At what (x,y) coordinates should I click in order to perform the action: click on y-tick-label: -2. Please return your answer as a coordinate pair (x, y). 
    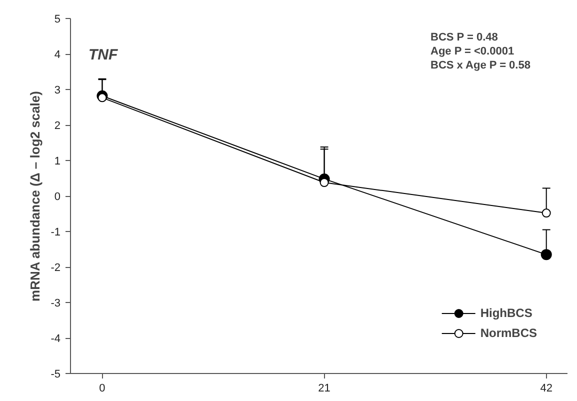
    Looking at the image, I should click on (55, 268).